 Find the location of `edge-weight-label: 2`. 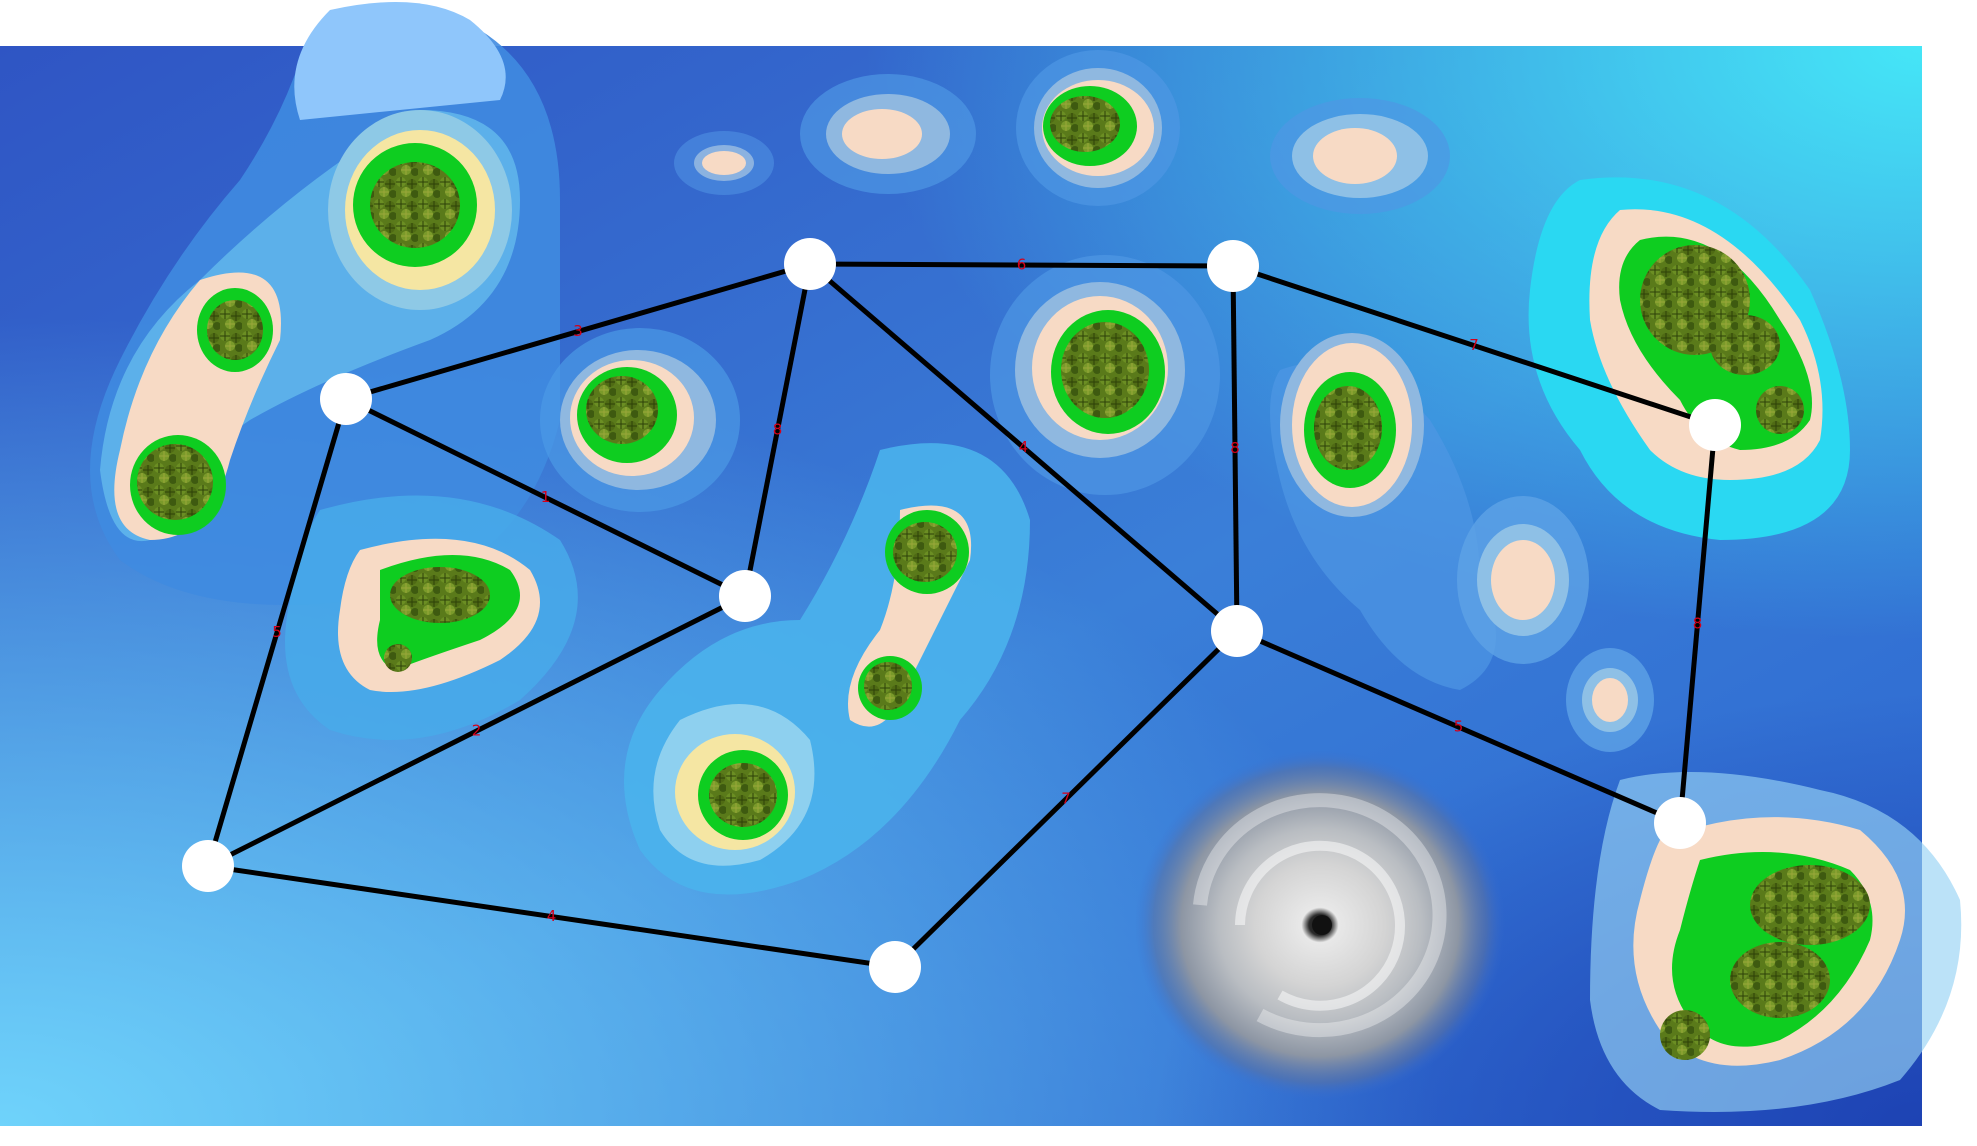

edge-weight-label: 2 is located at coordinates (477, 731).